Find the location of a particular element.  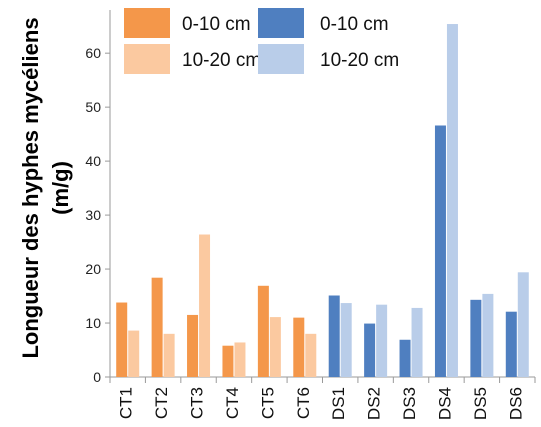

x-tick-label-ct6: CT6 is located at coordinates (303, 403).